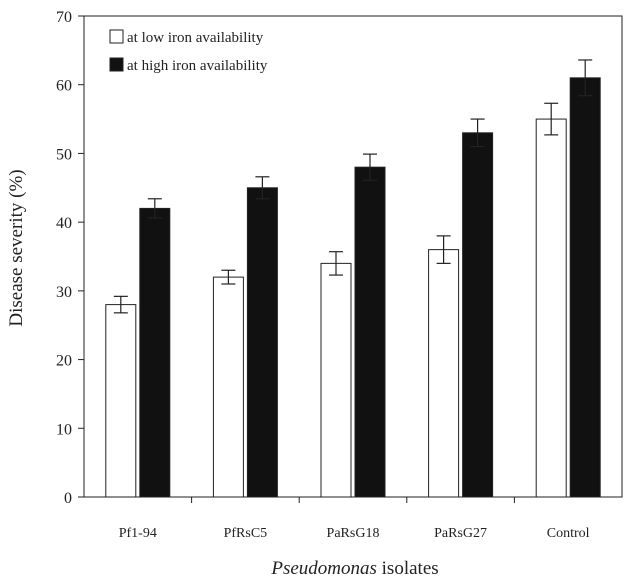 The image size is (624, 582). Describe the element at coordinates (195, 38) in the screenshot. I see `legend-label-0: at low iron availability` at that location.